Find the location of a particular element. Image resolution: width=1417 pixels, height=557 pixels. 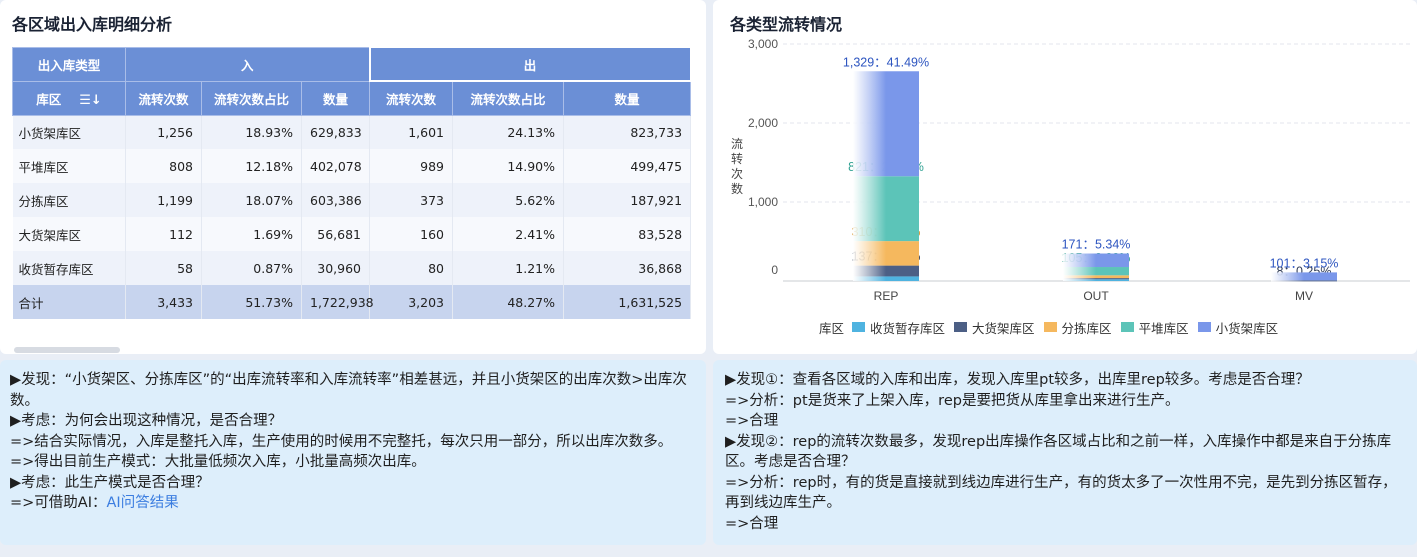

table-cell: 58 is located at coordinates (163, 268).